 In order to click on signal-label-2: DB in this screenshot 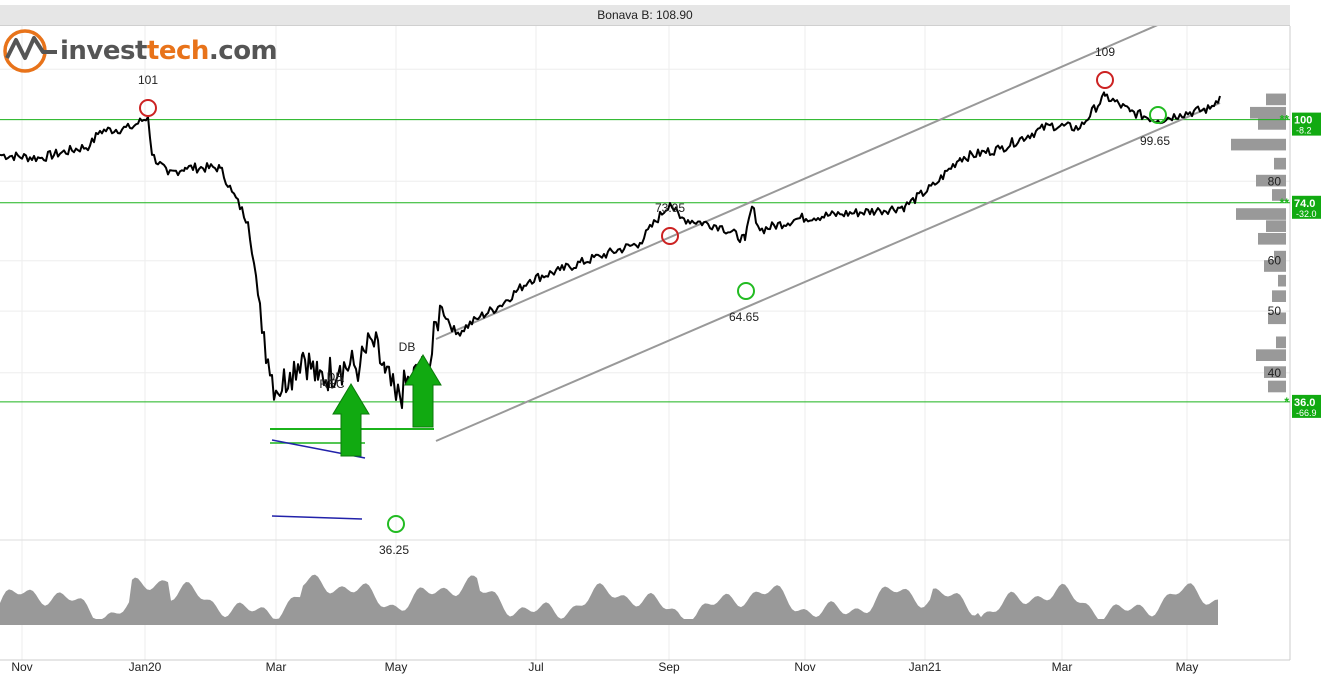, I will do `click(407, 347)`.